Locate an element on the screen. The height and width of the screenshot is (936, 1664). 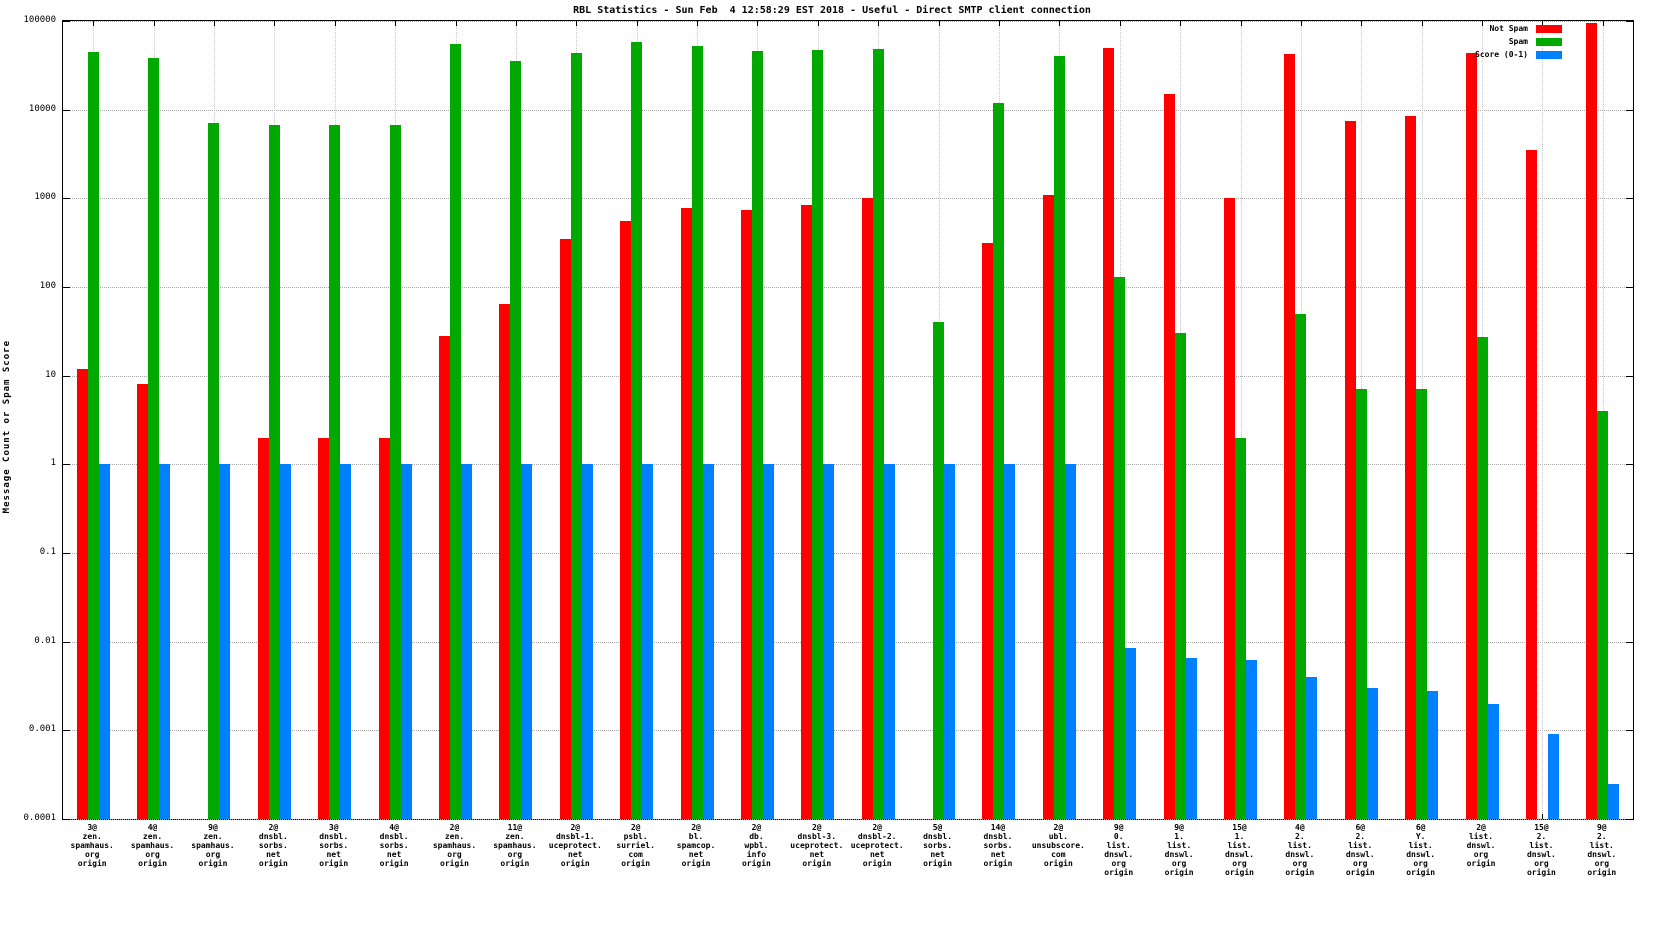
x-category-label: 2@ dnsbl-1. uceprotect. net origin is located at coordinates (575, 845).